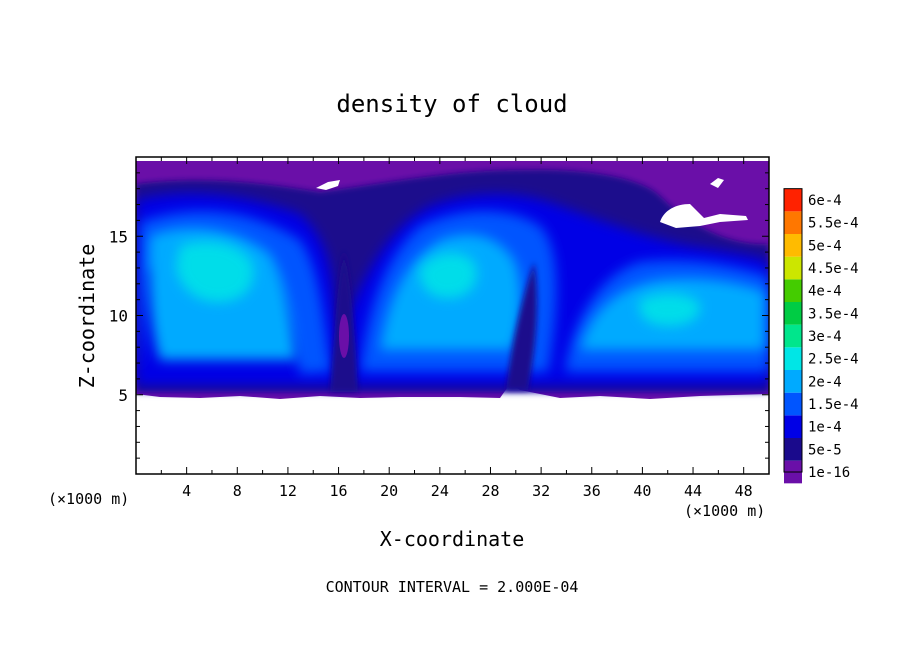 Image resolution: width=904 pixels, height=658 pixels. Describe the element at coordinates (744, 491) in the screenshot. I see `x-tick-label: 48` at that location.